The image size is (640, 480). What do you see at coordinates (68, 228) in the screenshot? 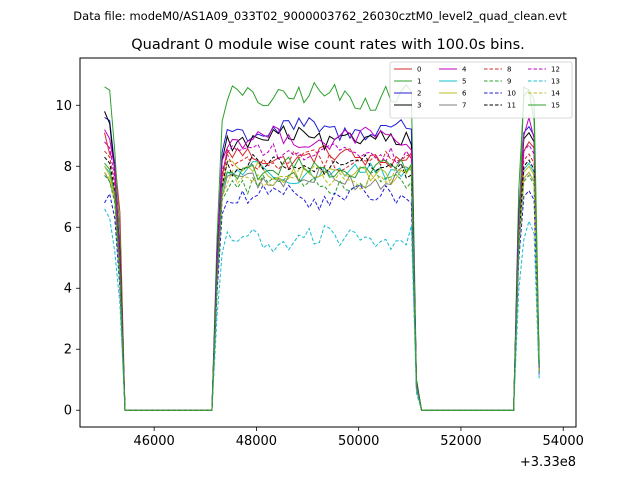
I see `y-tick-label: 6` at bounding box center [68, 228].